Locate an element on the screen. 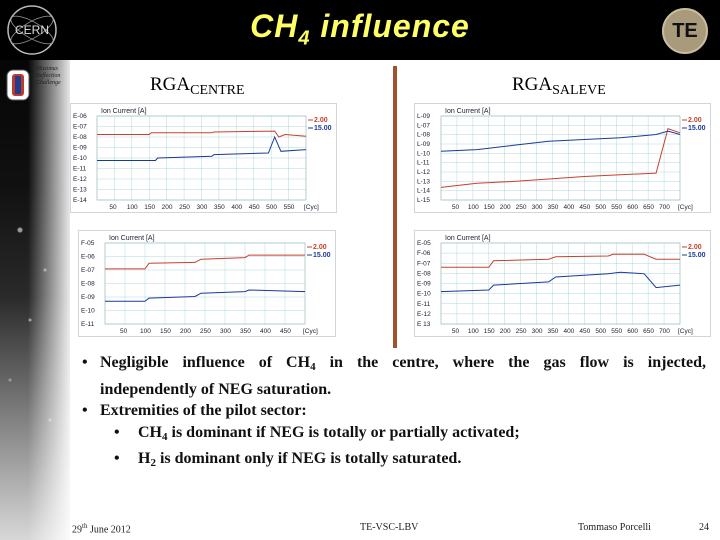 The height and width of the screenshot is (540, 720). x-unit-label: [Cyc] is located at coordinates (685, 331).